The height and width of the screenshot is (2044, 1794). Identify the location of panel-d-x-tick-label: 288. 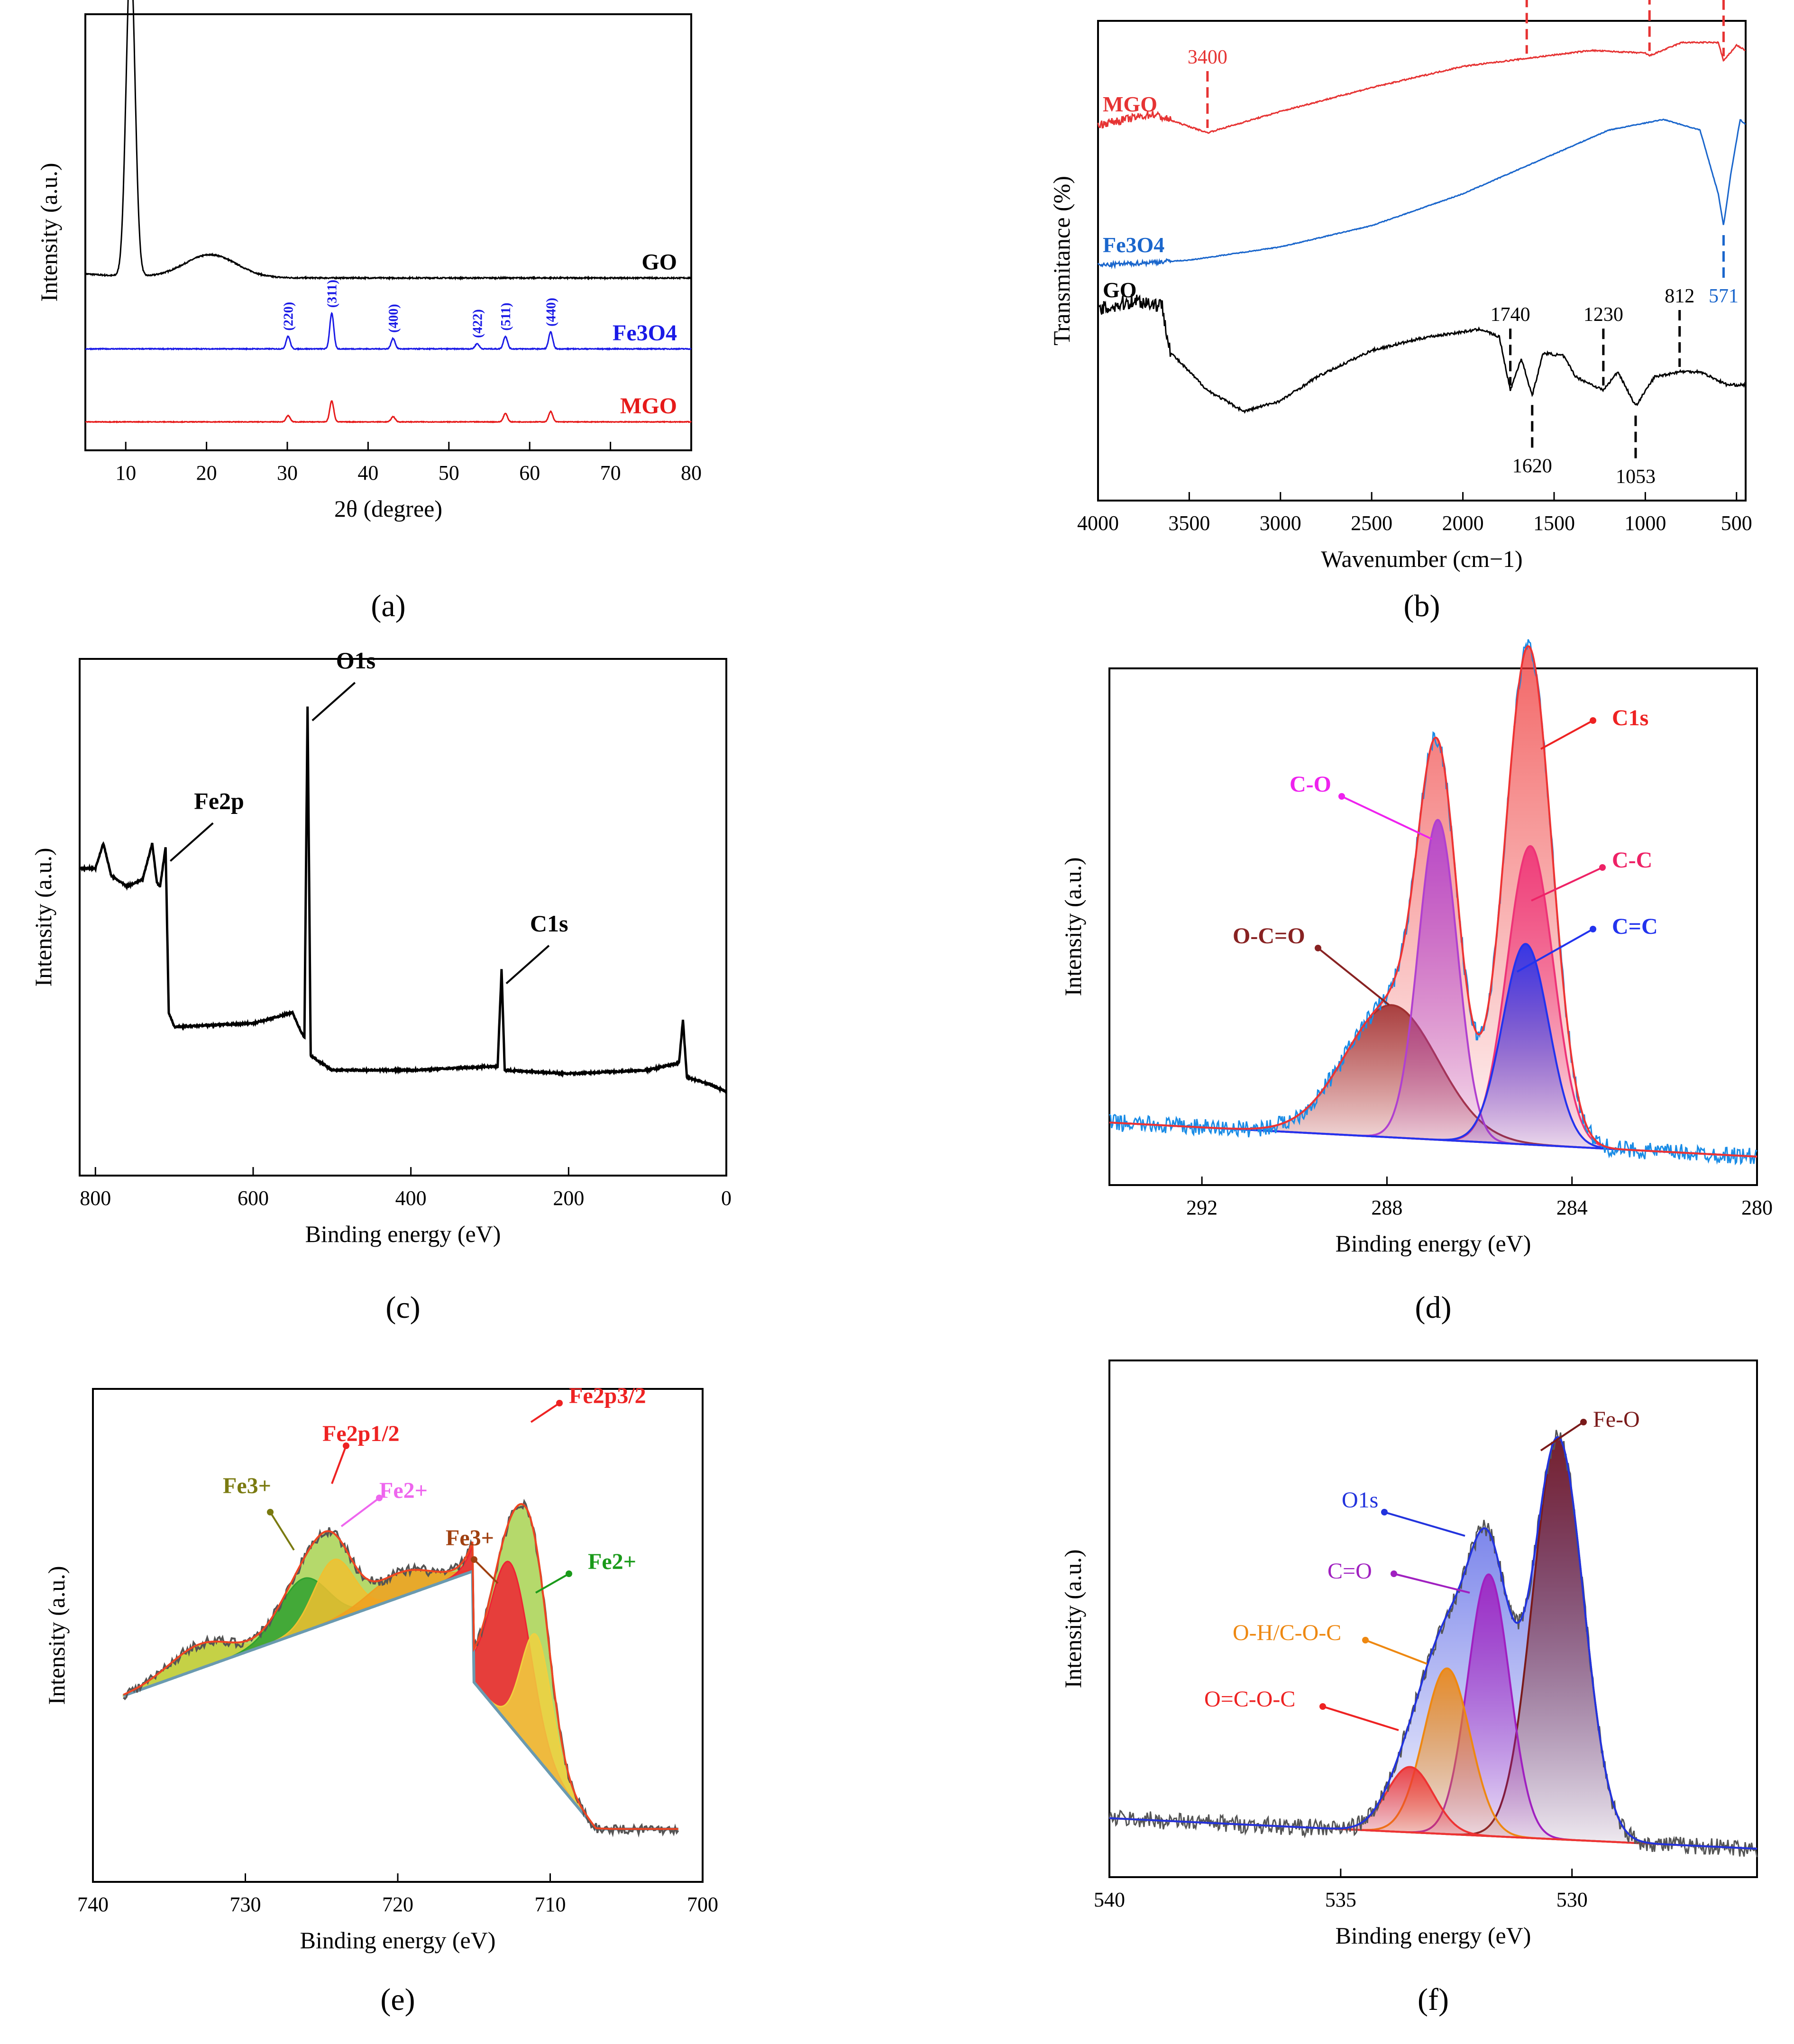
(1386, 1207).